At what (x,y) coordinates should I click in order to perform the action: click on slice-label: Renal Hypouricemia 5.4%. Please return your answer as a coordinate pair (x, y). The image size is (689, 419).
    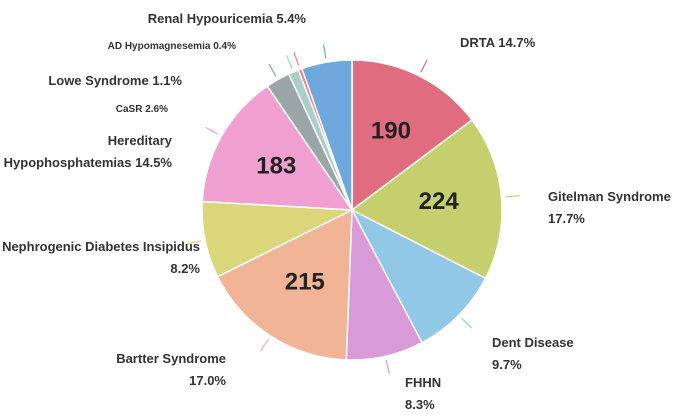
    Looking at the image, I should click on (206, 19).